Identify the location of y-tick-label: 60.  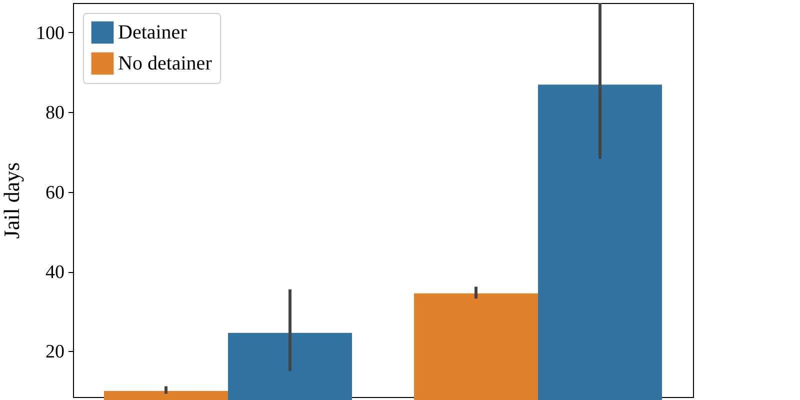
(55, 193).